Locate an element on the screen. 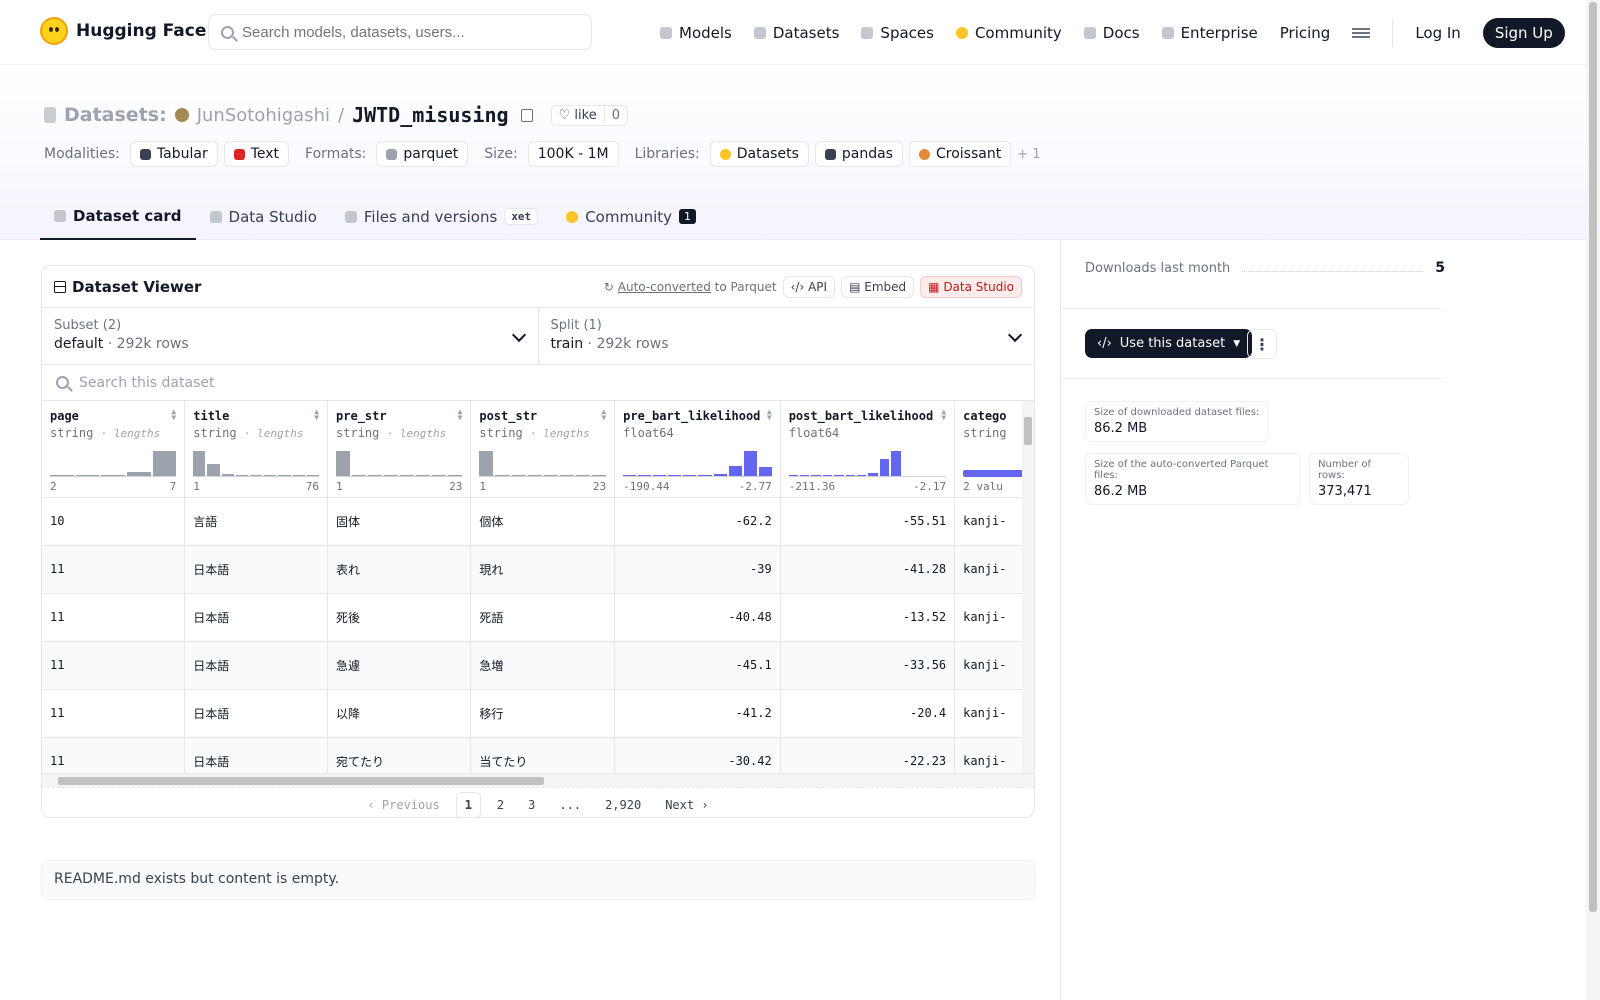 This screenshot has width=1600, height=1000. table-cell: -30.42 is located at coordinates (697, 755).